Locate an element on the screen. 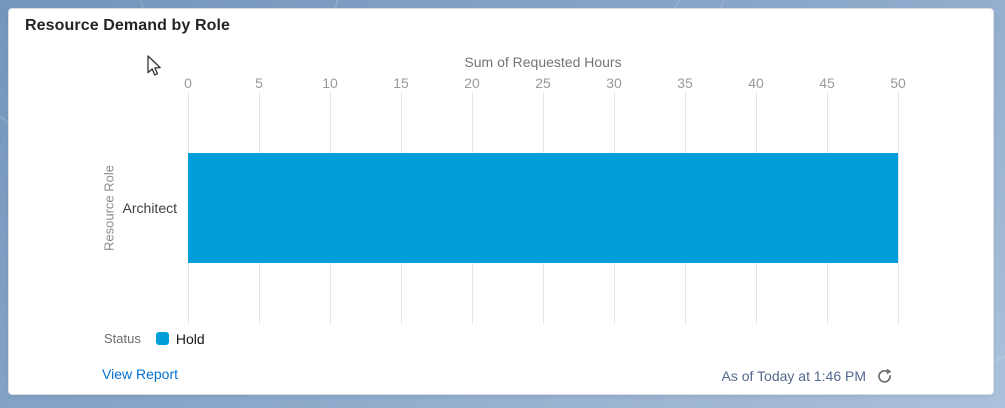 The height and width of the screenshot is (408, 1005). view-report-link: View Report is located at coordinates (140, 374).